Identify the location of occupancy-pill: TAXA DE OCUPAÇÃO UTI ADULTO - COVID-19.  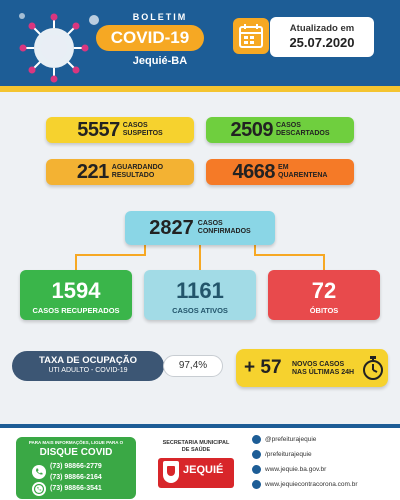
(88, 366).